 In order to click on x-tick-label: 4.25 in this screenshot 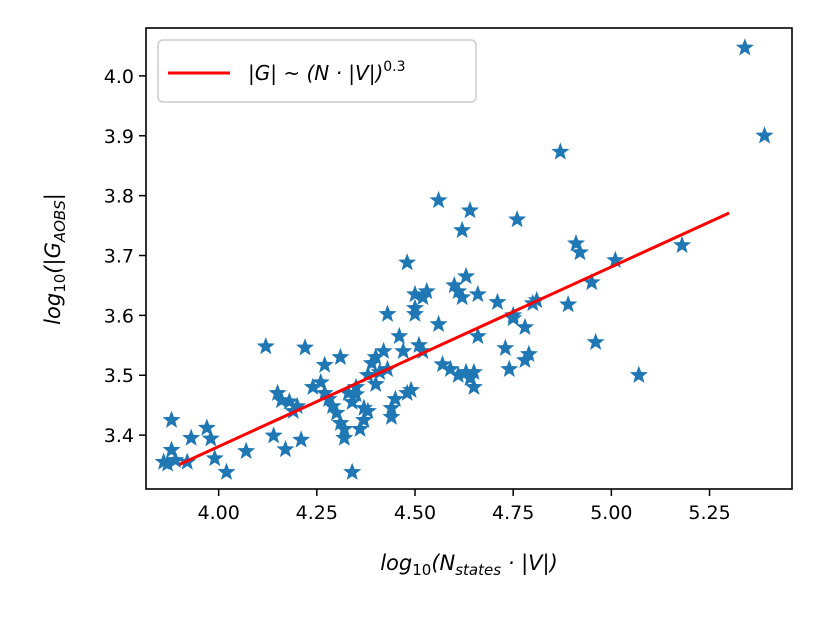, I will do `click(317, 513)`.